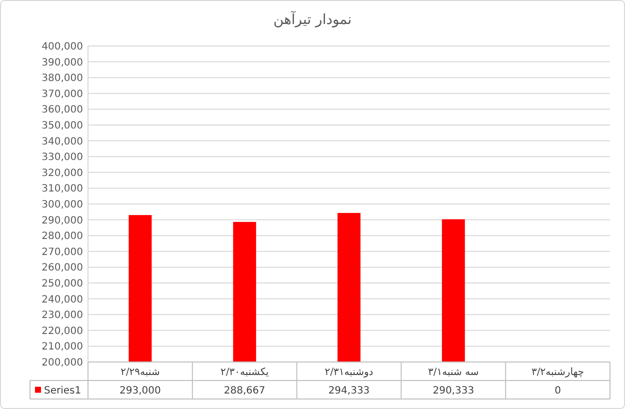  I want to click on y-tick-label: 300,000, so click(62, 205).